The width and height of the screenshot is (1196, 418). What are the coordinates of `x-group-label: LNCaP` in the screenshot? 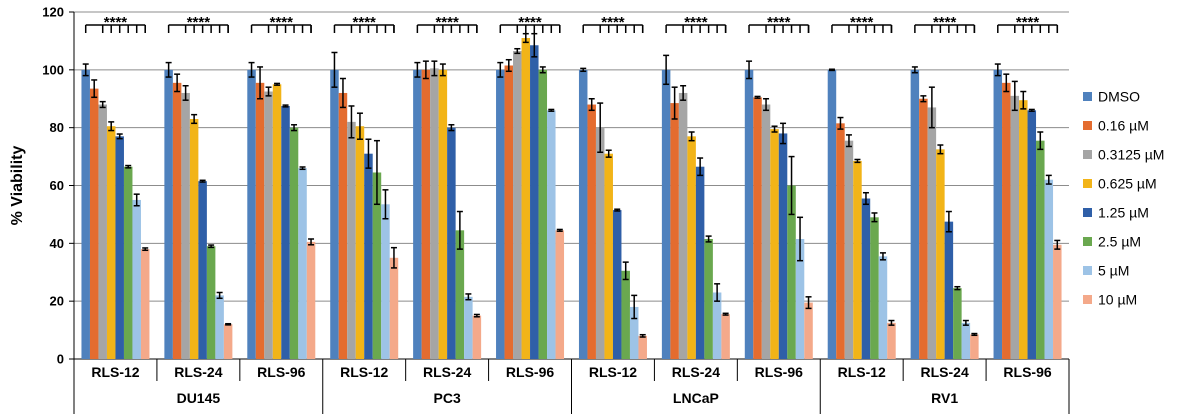 It's located at (696, 398).